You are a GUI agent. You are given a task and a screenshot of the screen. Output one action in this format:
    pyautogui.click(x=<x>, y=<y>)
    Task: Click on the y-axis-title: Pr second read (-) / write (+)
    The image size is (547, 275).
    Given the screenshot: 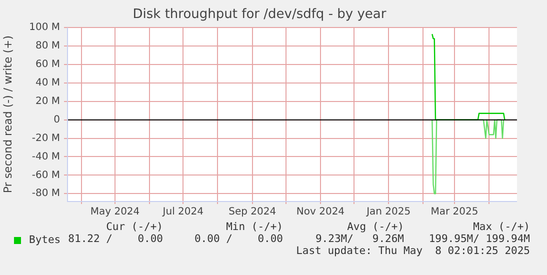 What is the action you would take?
    pyautogui.click(x=7, y=114)
    